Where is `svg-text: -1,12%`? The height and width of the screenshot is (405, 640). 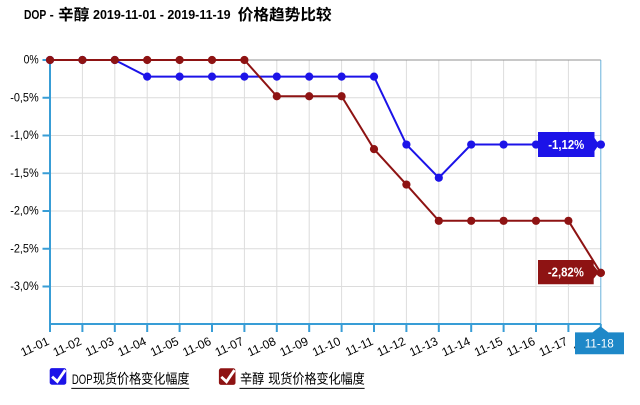
svg-text: -1,12% is located at coordinates (566, 145).